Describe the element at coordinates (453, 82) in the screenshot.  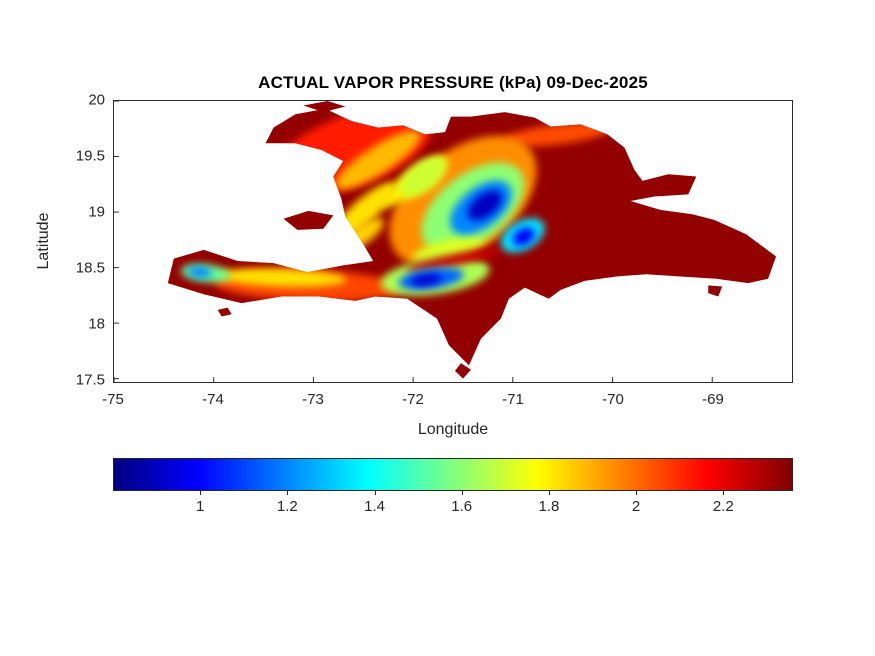
I see `chart-title: ACTUAL VAPOR PRESSURE (kPa) 09-Dec-2025` at that location.